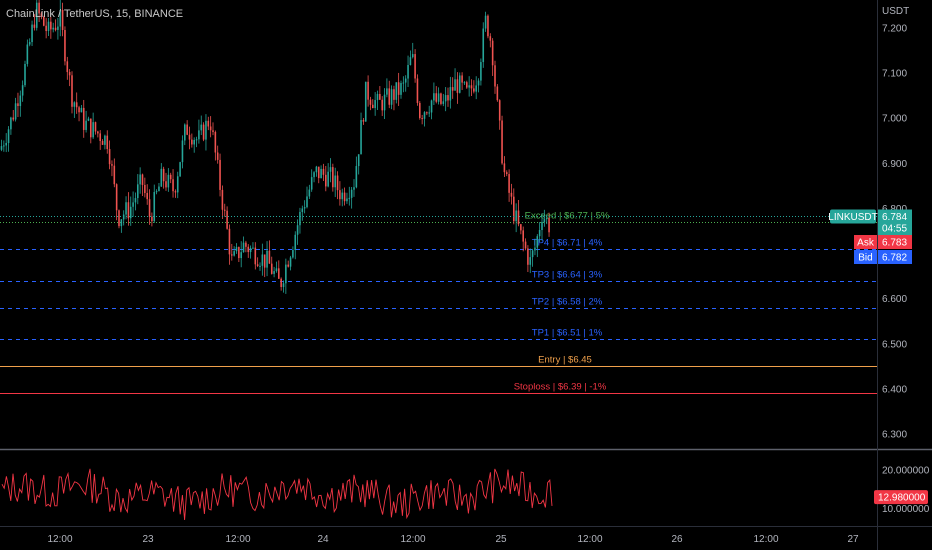 The height and width of the screenshot is (550, 932). What do you see at coordinates (894, 299) in the screenshot?
I see `price-tick-label: 6.600` at bounding box center [894, 299].